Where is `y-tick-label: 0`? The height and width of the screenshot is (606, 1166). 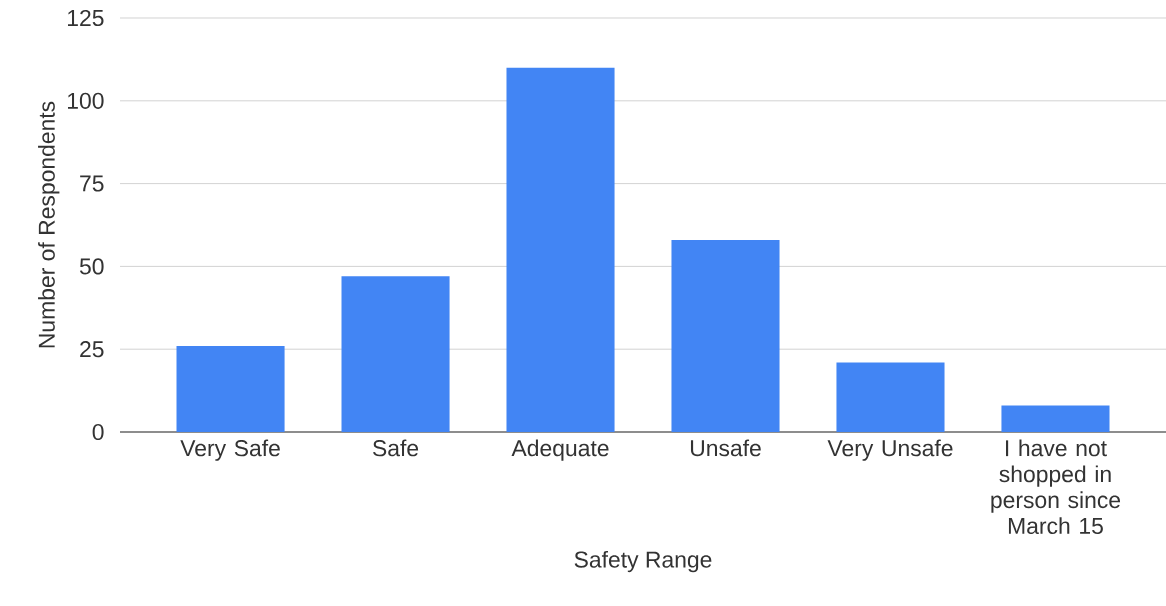 y-tick-label: 0 is located at coordinates (98, 432).